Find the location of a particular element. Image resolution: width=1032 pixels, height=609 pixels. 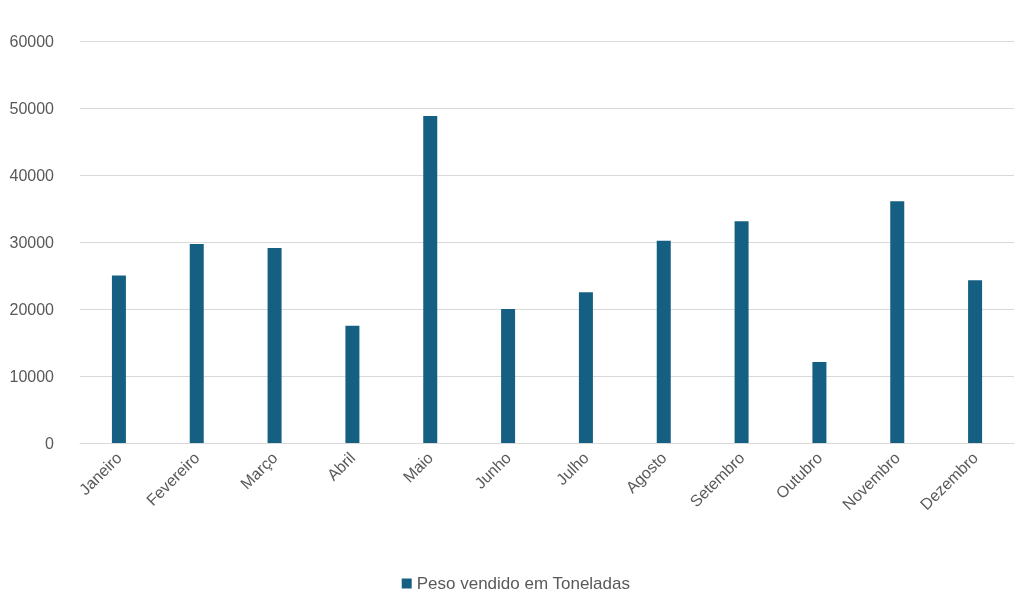

y-tick-label: 50000 is located at coordinates (32, 108).